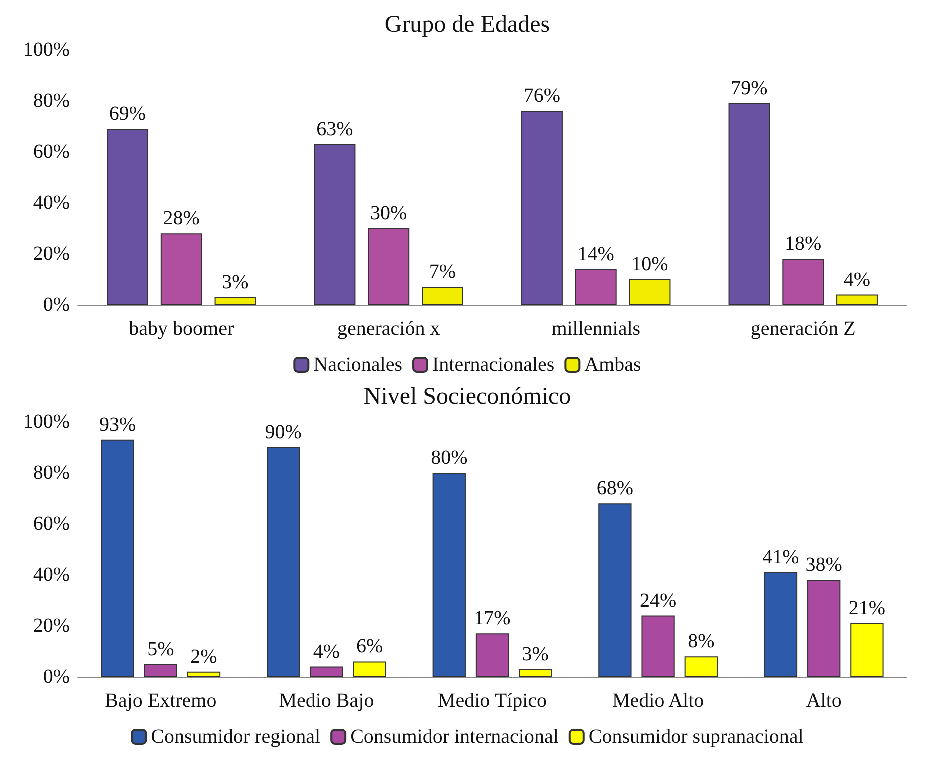 The height and width of the screenshot is (761, 935). Describe the element at coordinates (370, 647) in the screenshot. I see `data-label: 6%` at that location.